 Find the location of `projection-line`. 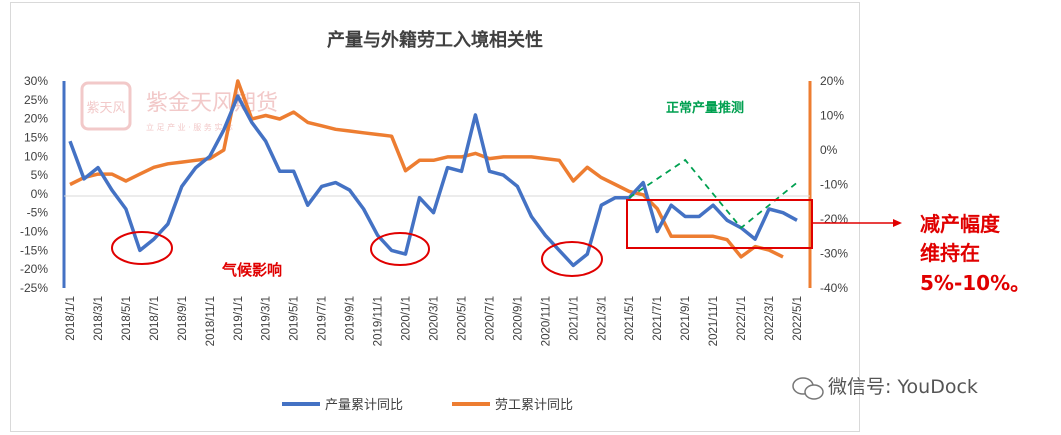

projection-line is located at coordinates (713, 194).